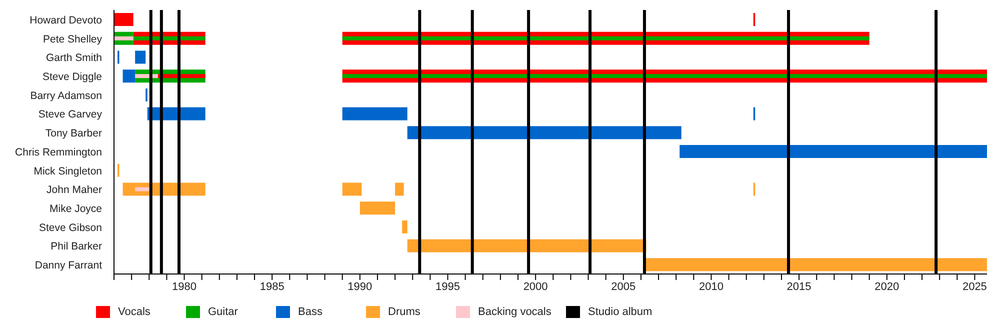  I want to click on y-tick-label: Tony Barber, so click(73, 134).